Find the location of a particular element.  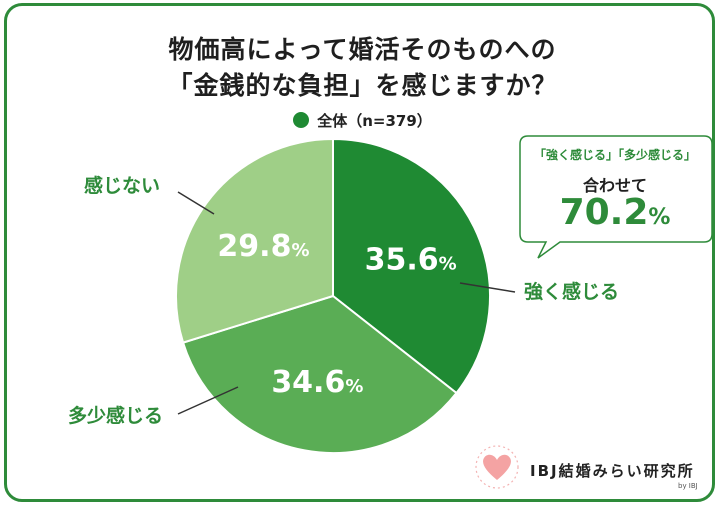

legend: 全体（n=379） is located at coordinates (362, 120).